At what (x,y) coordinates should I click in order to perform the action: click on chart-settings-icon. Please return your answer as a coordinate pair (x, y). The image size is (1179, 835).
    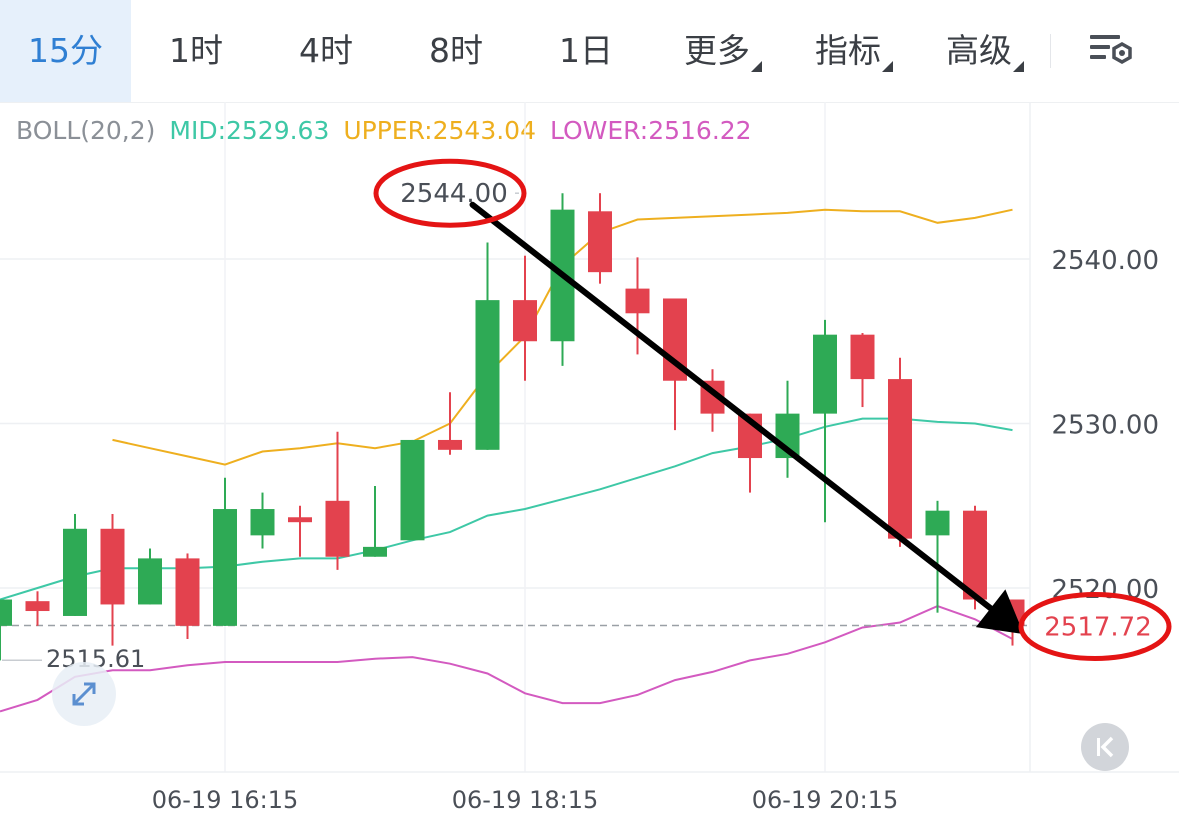
    Looking at the image, I should click on (1111, 50).